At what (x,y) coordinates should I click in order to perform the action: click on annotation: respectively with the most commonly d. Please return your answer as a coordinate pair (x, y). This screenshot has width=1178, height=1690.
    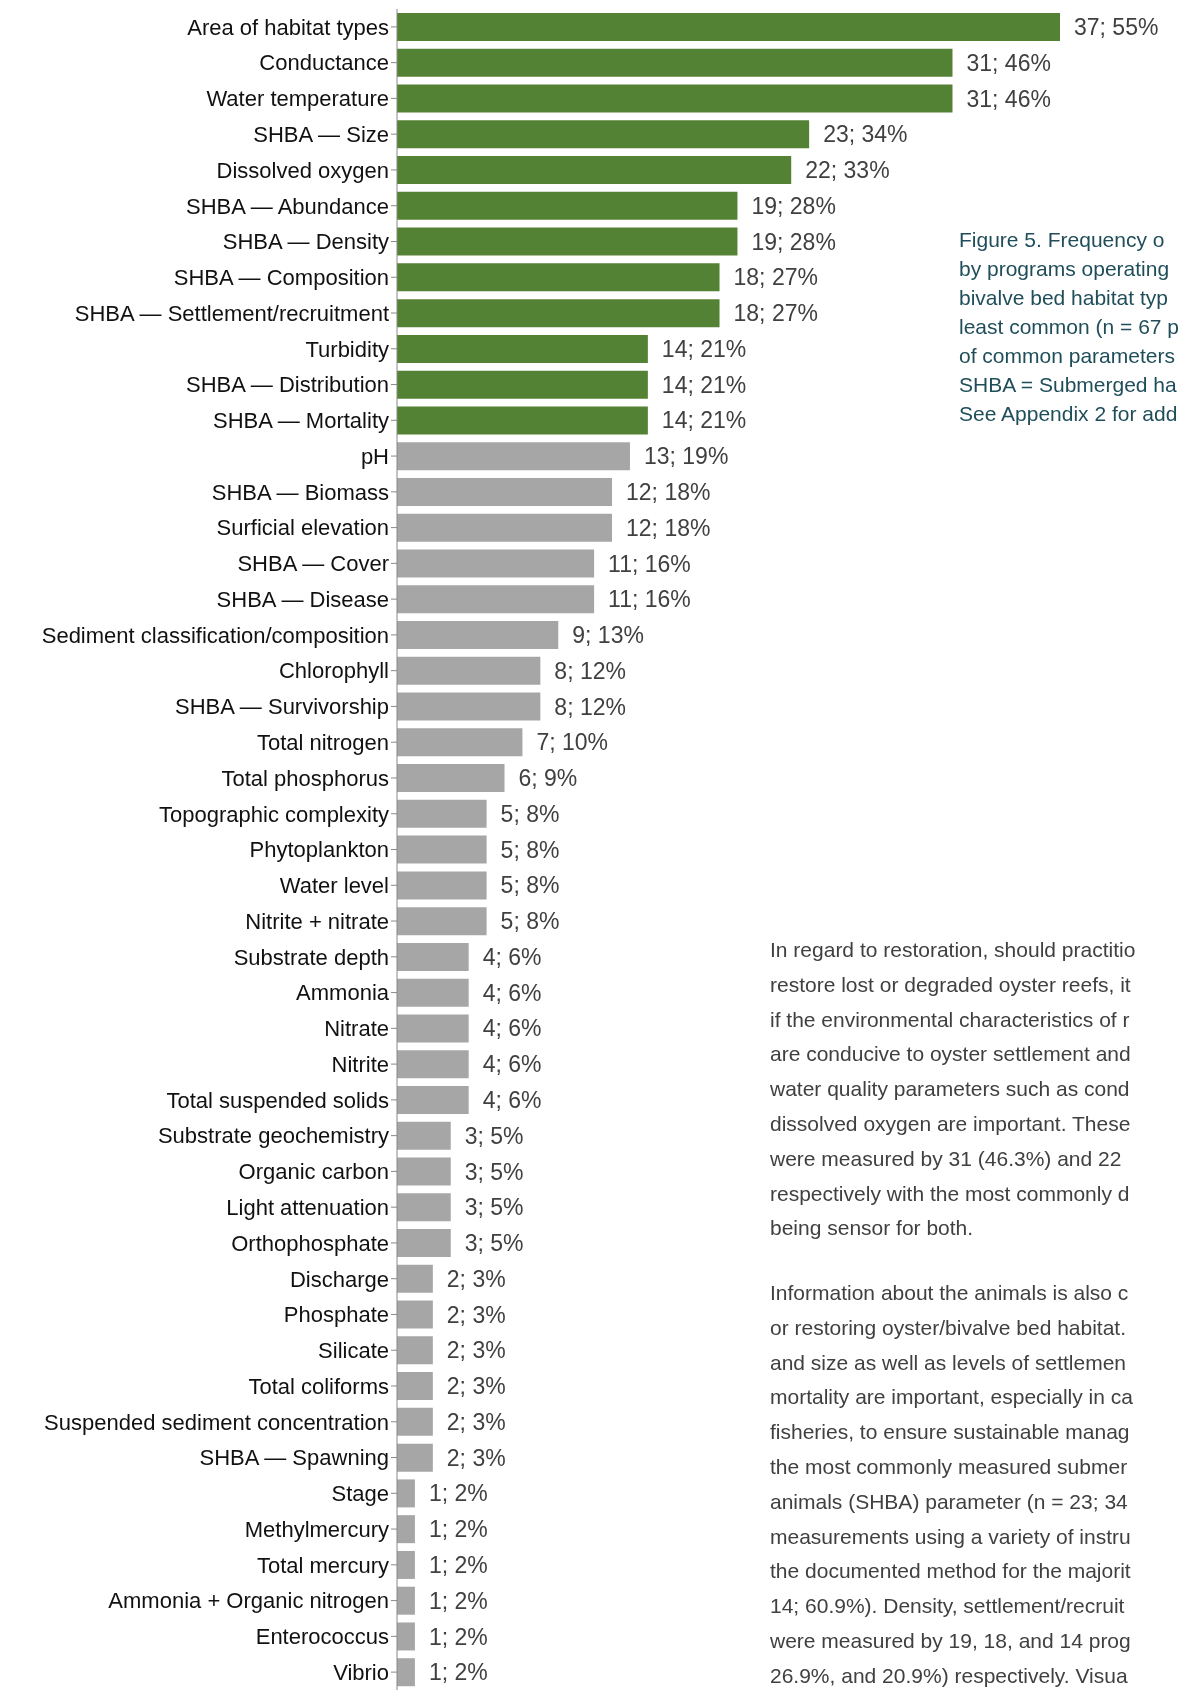
    Looking at the image, I should click on (950, 1193).